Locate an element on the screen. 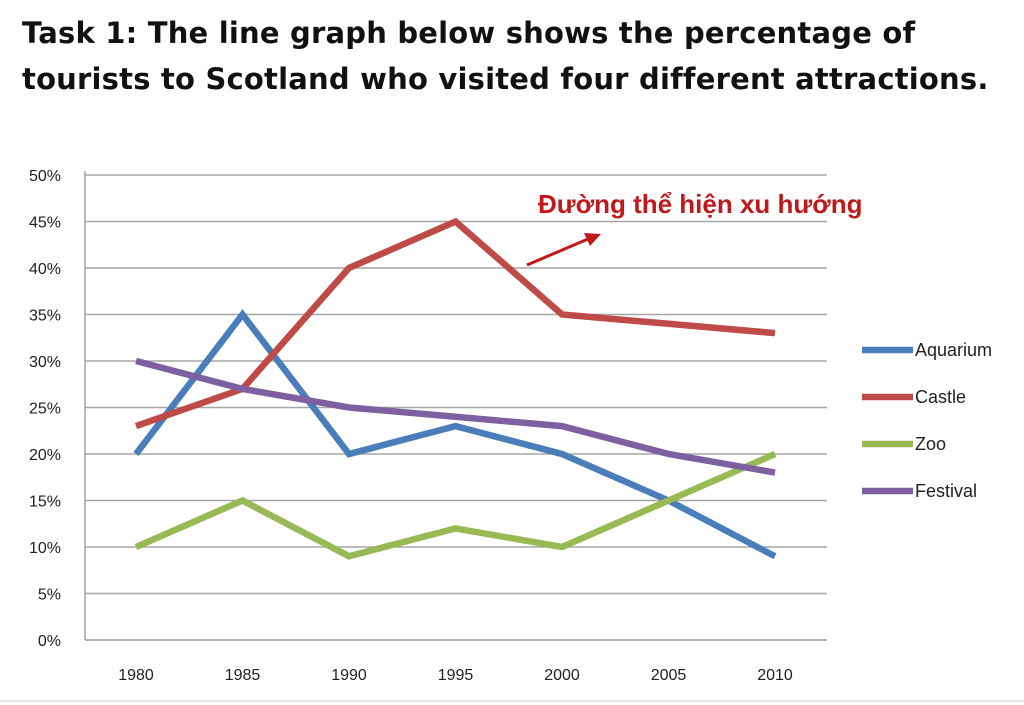 Image resolution: width=1024 pixels, height=705 pixels. x-tick-label: 2010 is located at coordinates (775, 675).